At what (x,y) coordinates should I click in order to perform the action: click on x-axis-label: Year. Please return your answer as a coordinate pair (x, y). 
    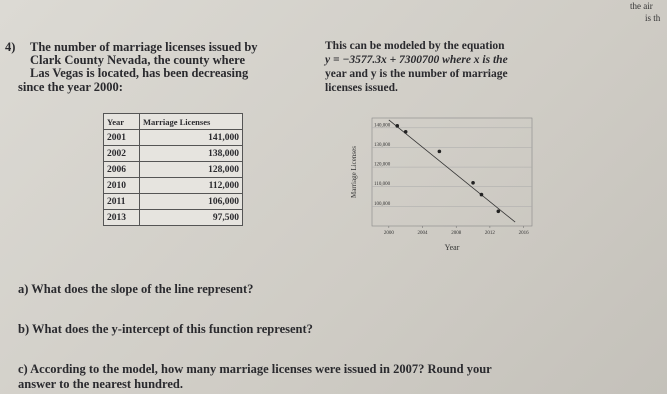
    Looking at the image, I should click on (452, 247).